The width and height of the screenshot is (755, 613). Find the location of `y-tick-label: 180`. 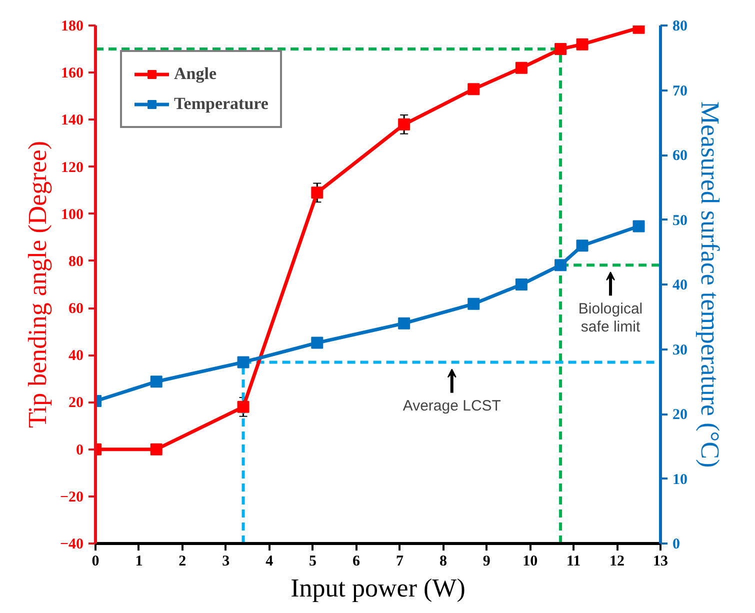

y-tick-label: 180 is located at coordinates (72, 26).